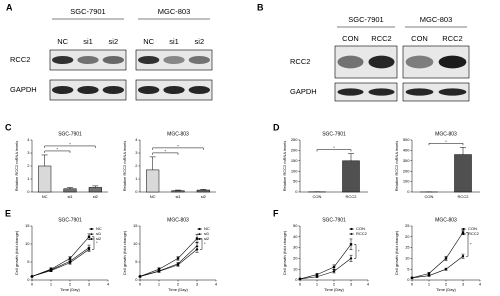 The height and width of the screenshot is (296, 500). What do you see at coordinates (294, 149) in the screenshot?
I see `y-tick-label: 200` at bounding box center [294, 149].